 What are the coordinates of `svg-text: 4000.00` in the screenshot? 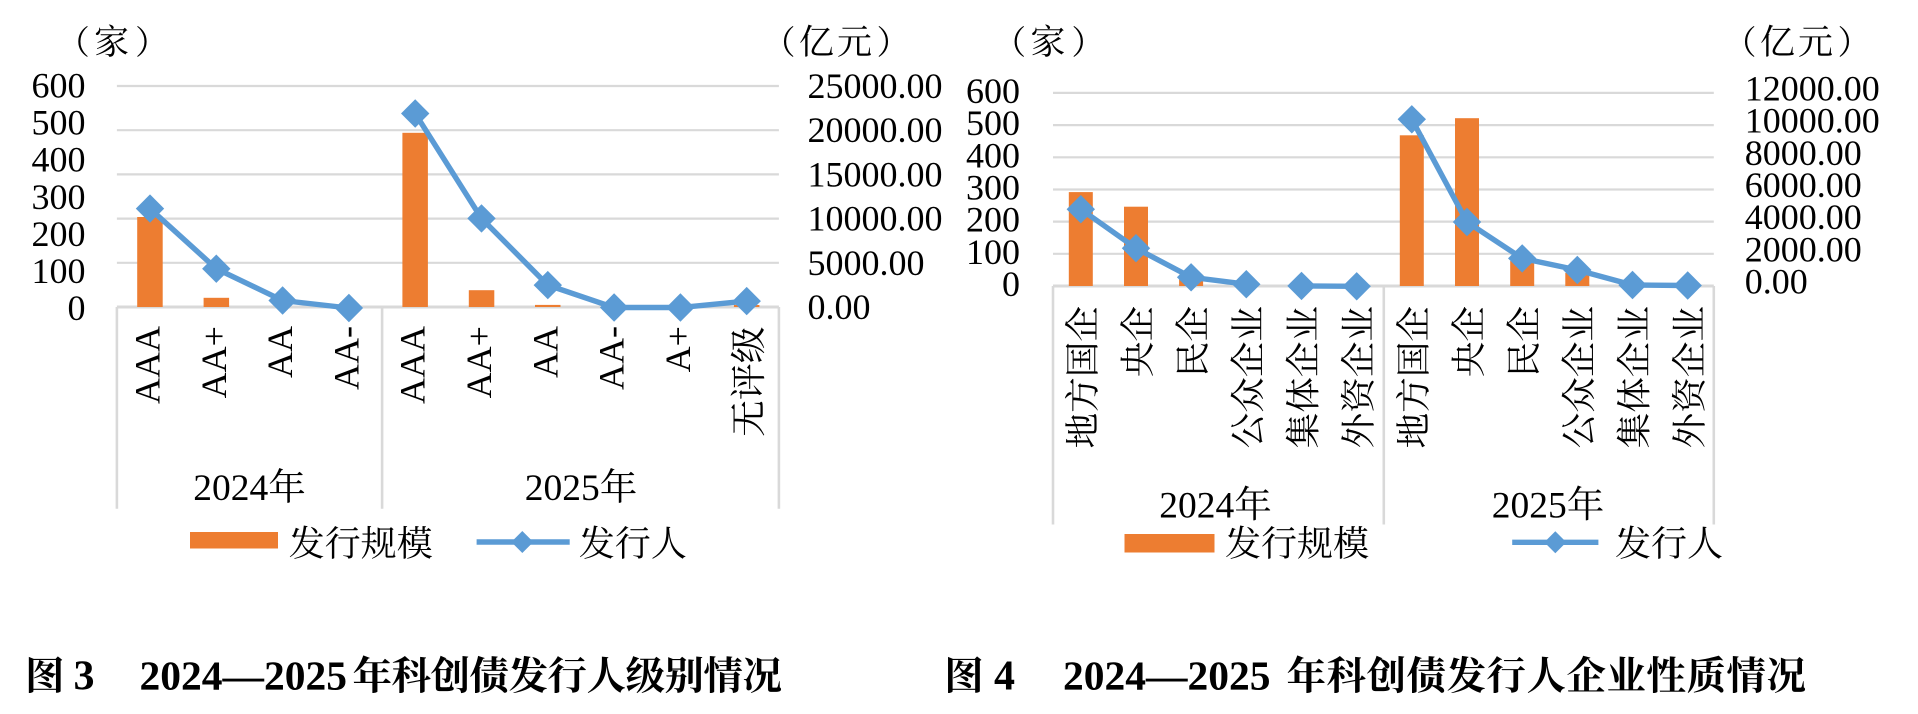 It's located at (1803, 217).